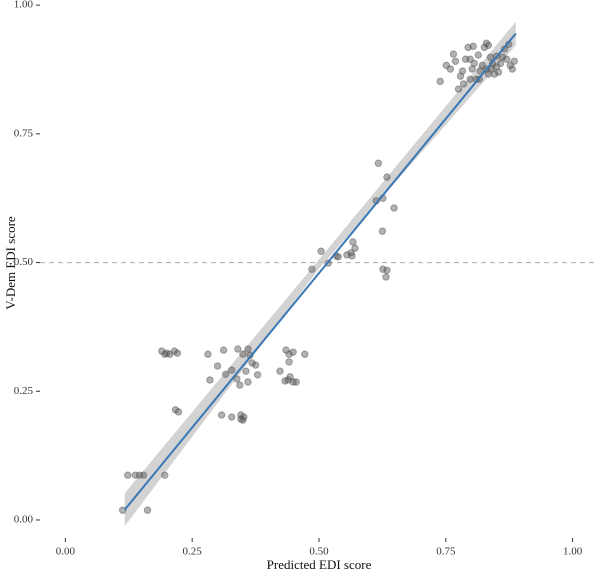 The image size is (600, 575). What do you see at coordinates (24, 262) in the screenshot?
I see `y-tick-label: 0.50` at bounding box center [24, 262].